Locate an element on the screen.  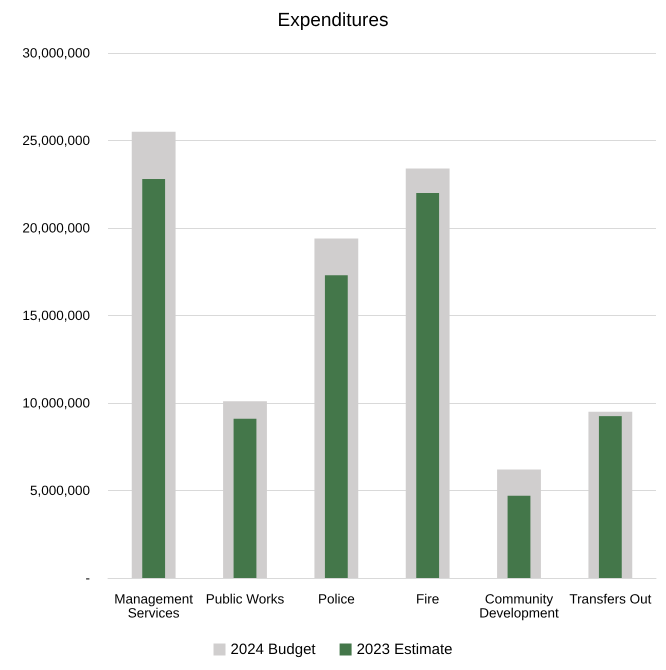
y-tick-label: 10,000,000 is located at coordinates (56, 403).